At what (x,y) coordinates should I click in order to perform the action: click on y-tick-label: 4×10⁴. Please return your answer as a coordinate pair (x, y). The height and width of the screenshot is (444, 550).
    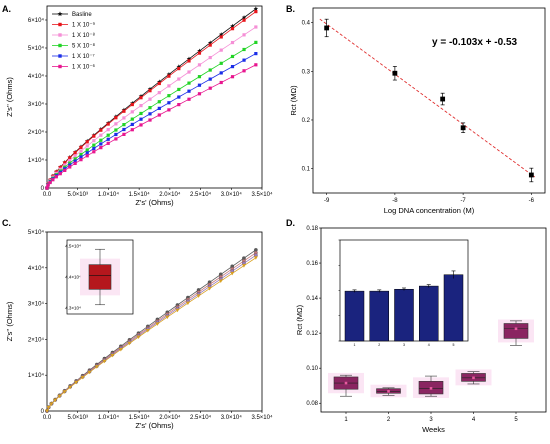
    Looking at the image, I should click on (36, 268).